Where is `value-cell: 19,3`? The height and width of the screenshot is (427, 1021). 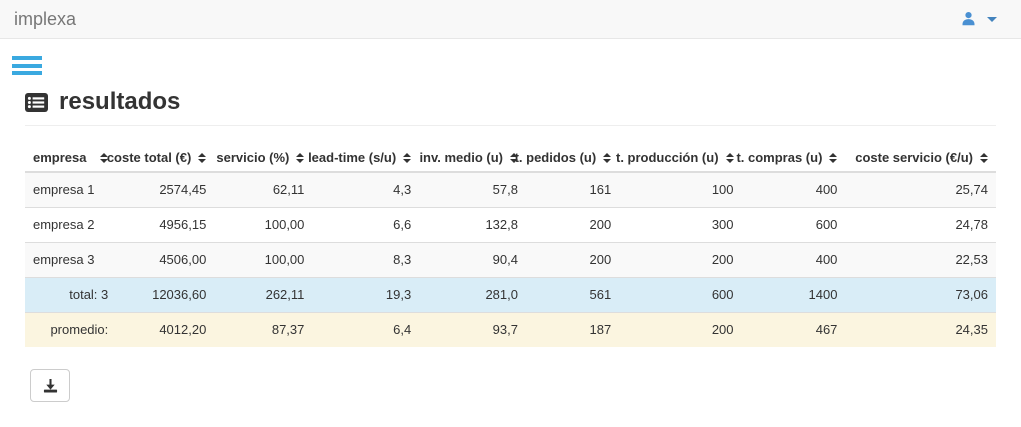
value-cell: 19,3 is located at coordinates (366, 295).